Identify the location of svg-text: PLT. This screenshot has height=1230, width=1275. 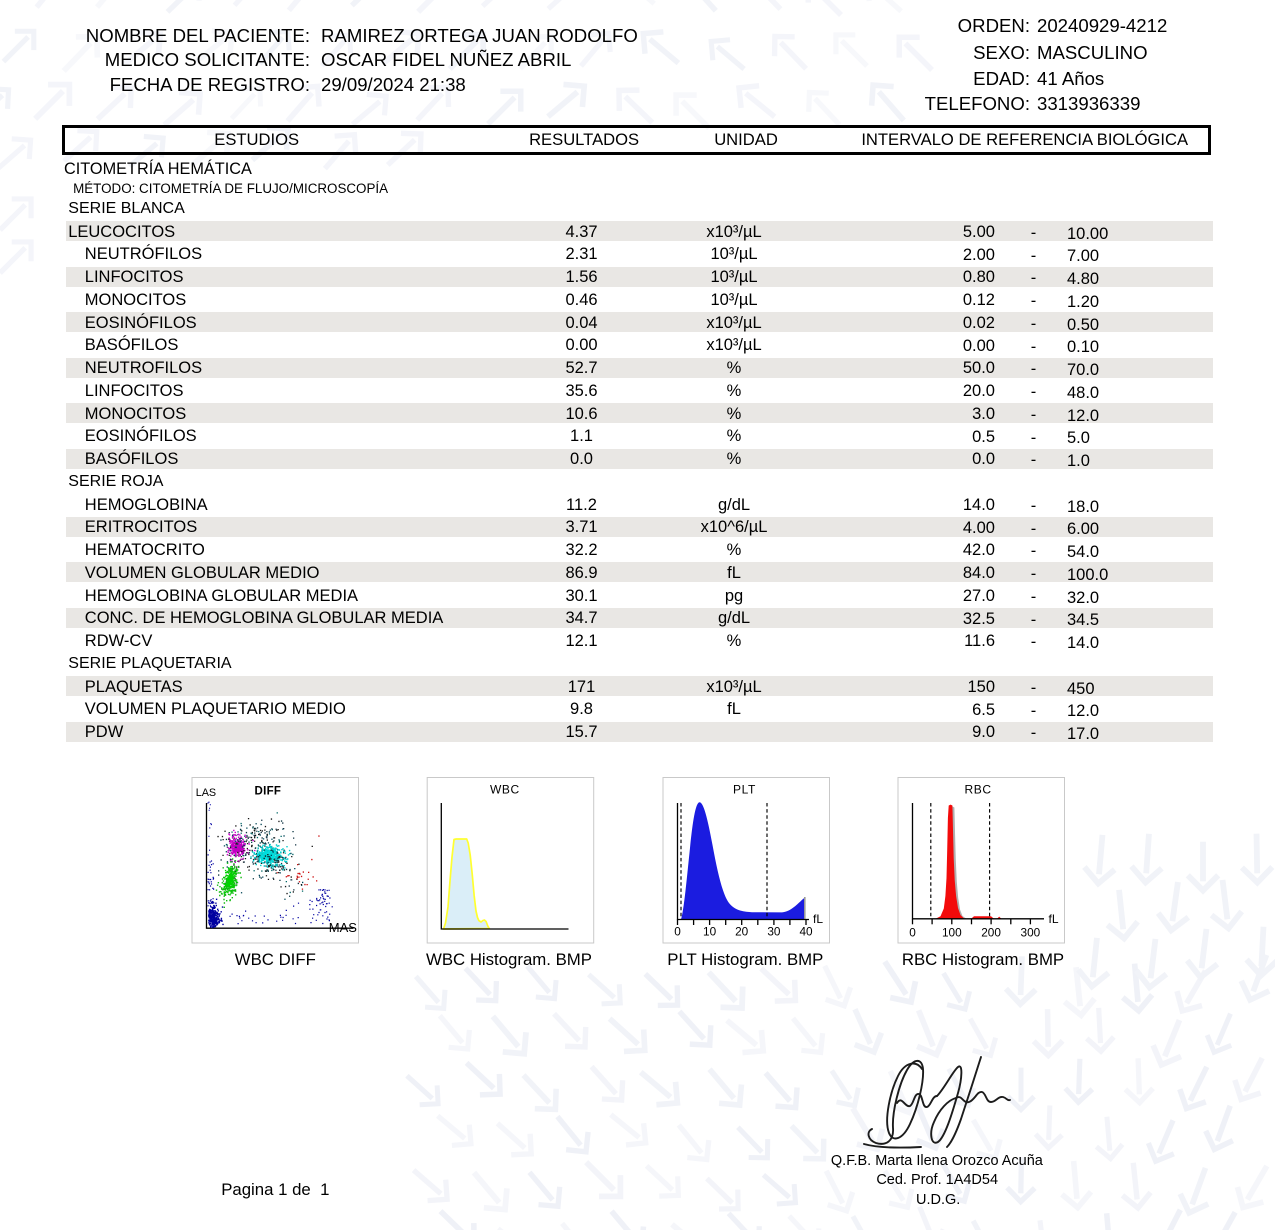
(744, 790).